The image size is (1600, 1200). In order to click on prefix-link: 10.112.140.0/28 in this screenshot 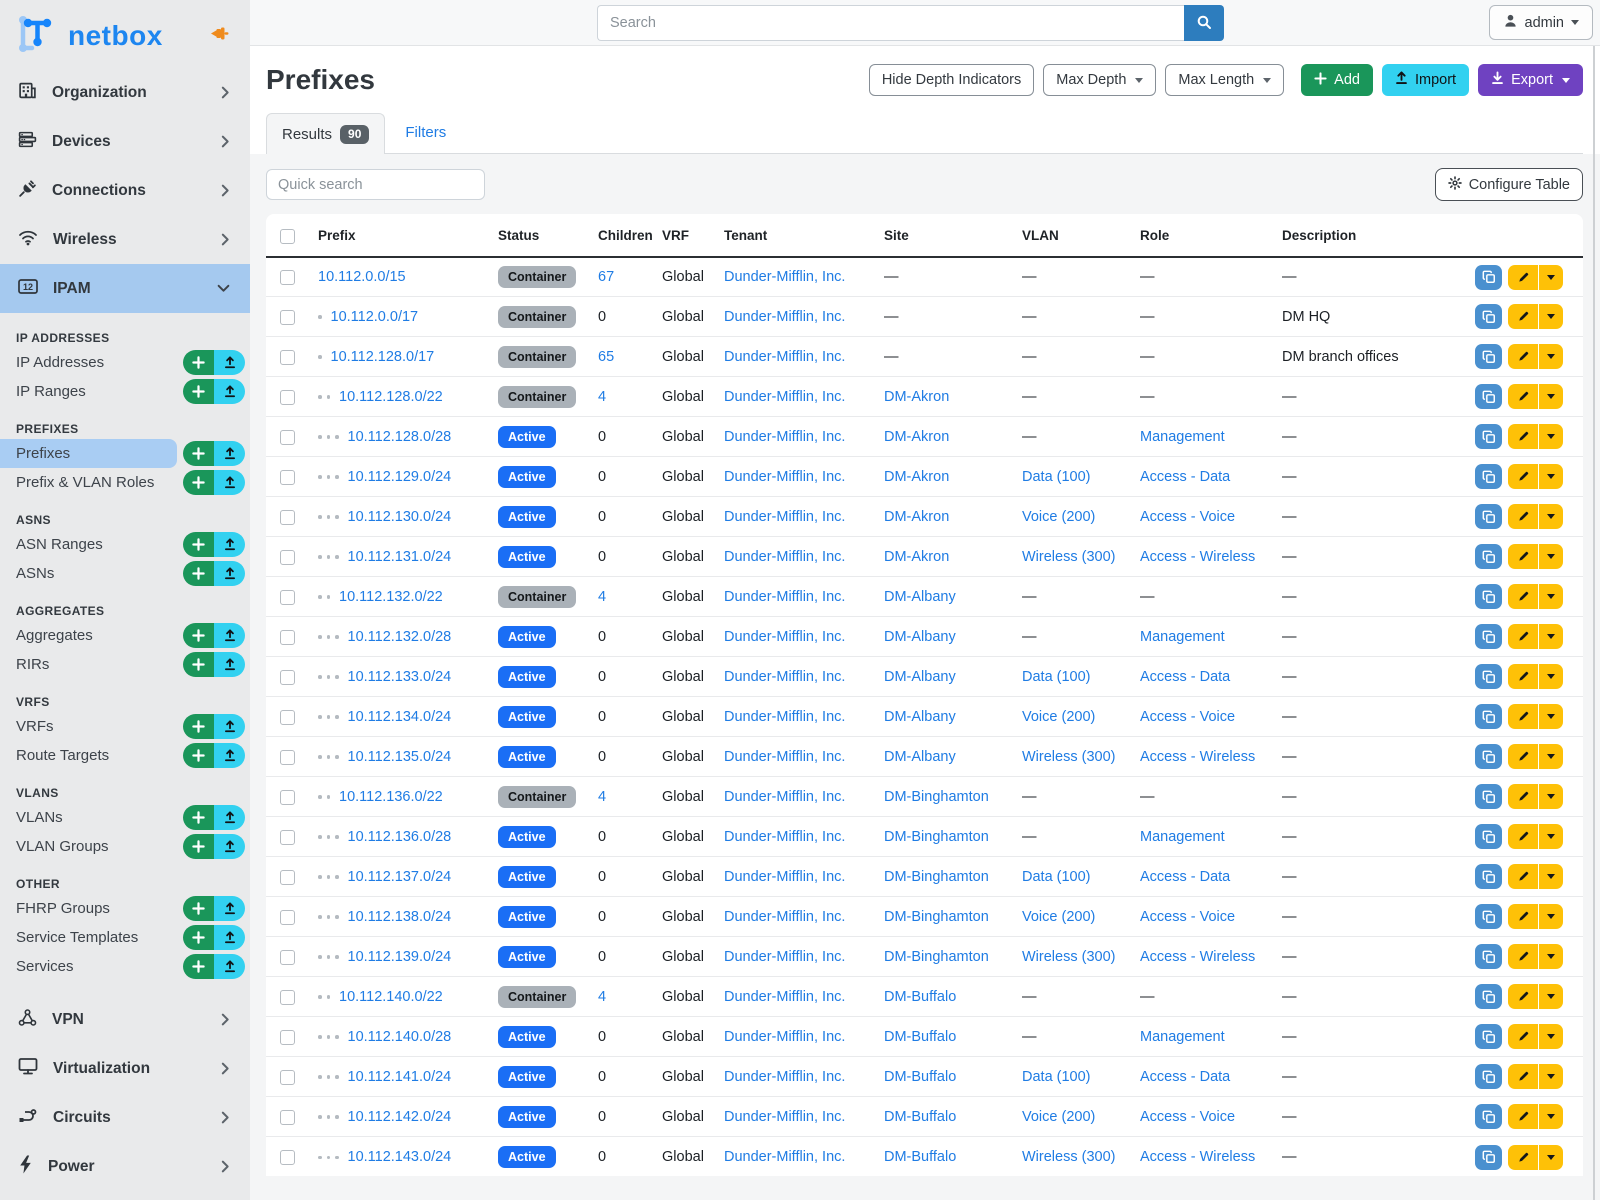, I will do `click(399, 1036)`.